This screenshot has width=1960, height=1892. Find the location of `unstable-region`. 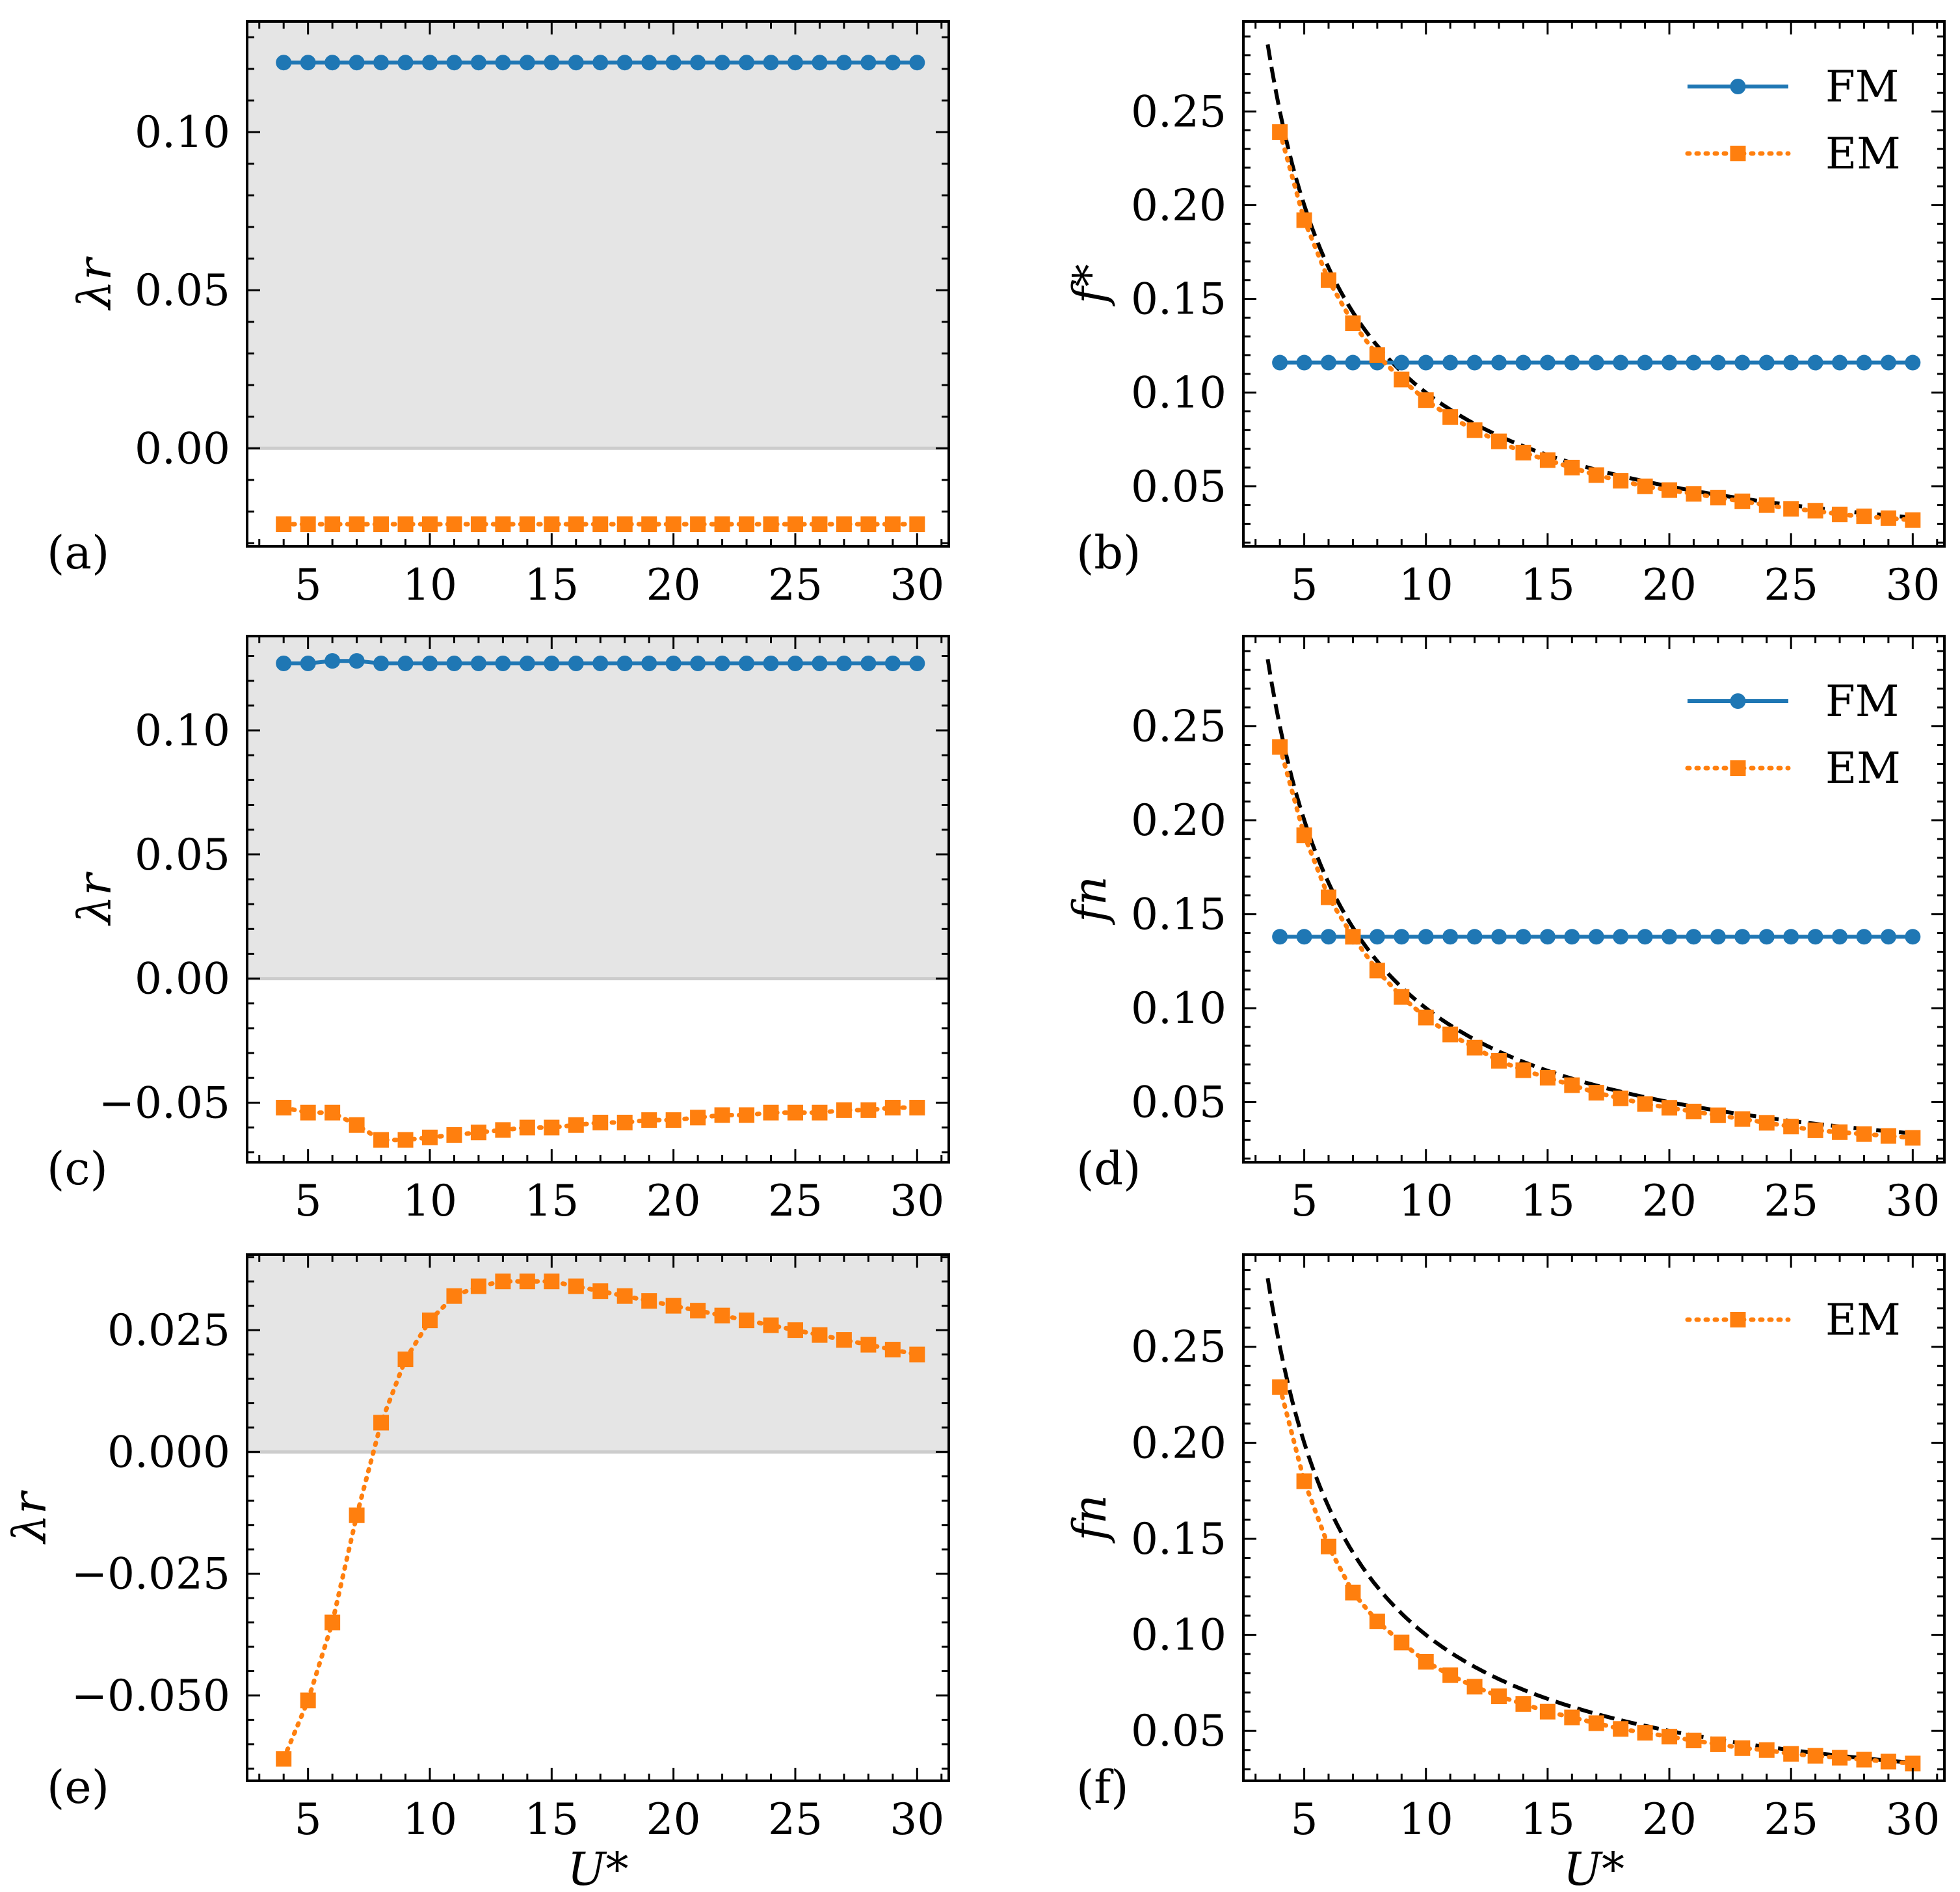

unstable-region is located at coordinates (598, 235).